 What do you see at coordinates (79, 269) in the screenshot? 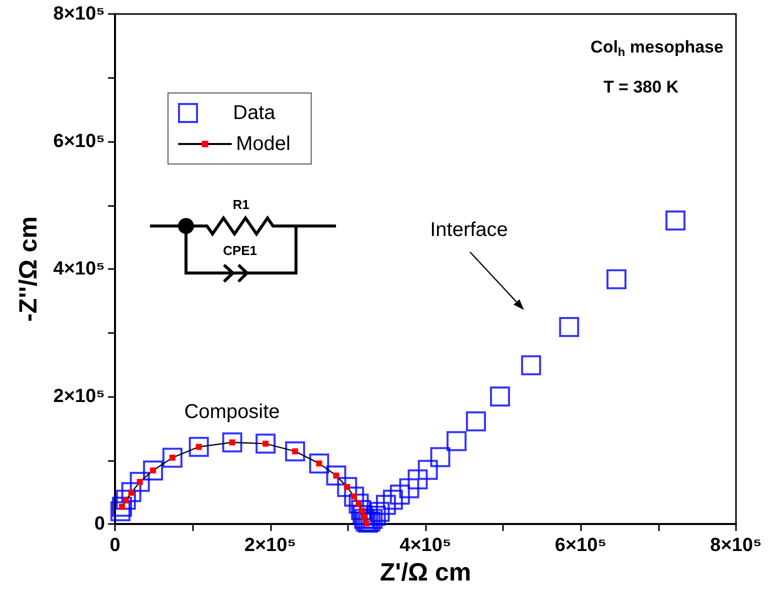
I see `y-tick-label: 4×10⁵` at bounding box center [79, 269].